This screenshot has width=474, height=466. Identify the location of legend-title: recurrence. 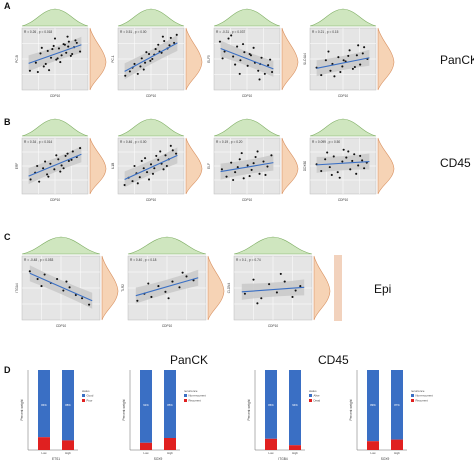
(191, 391).